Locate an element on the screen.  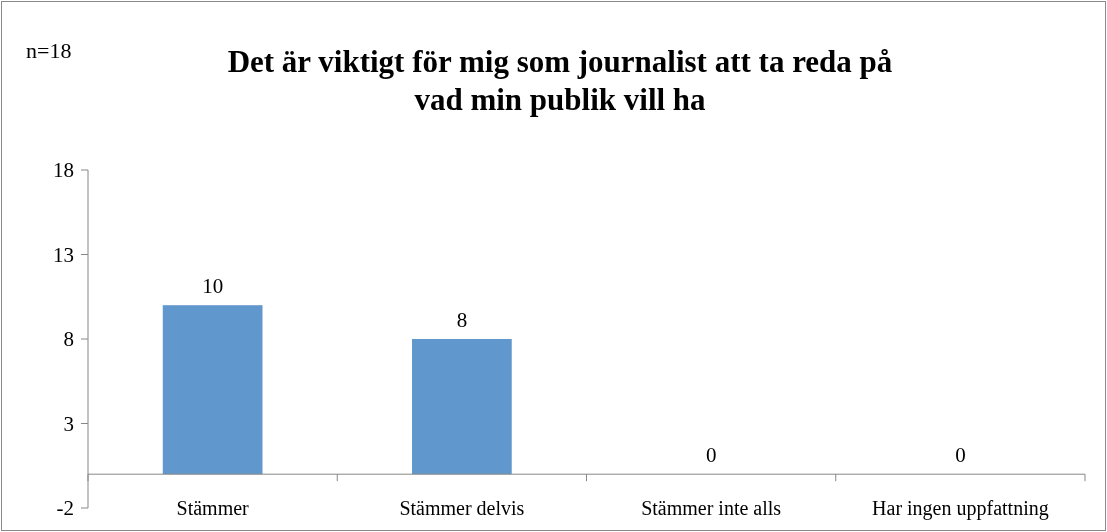
x-tick-label: Stämmer delvis is located at coordinates (462, 508).